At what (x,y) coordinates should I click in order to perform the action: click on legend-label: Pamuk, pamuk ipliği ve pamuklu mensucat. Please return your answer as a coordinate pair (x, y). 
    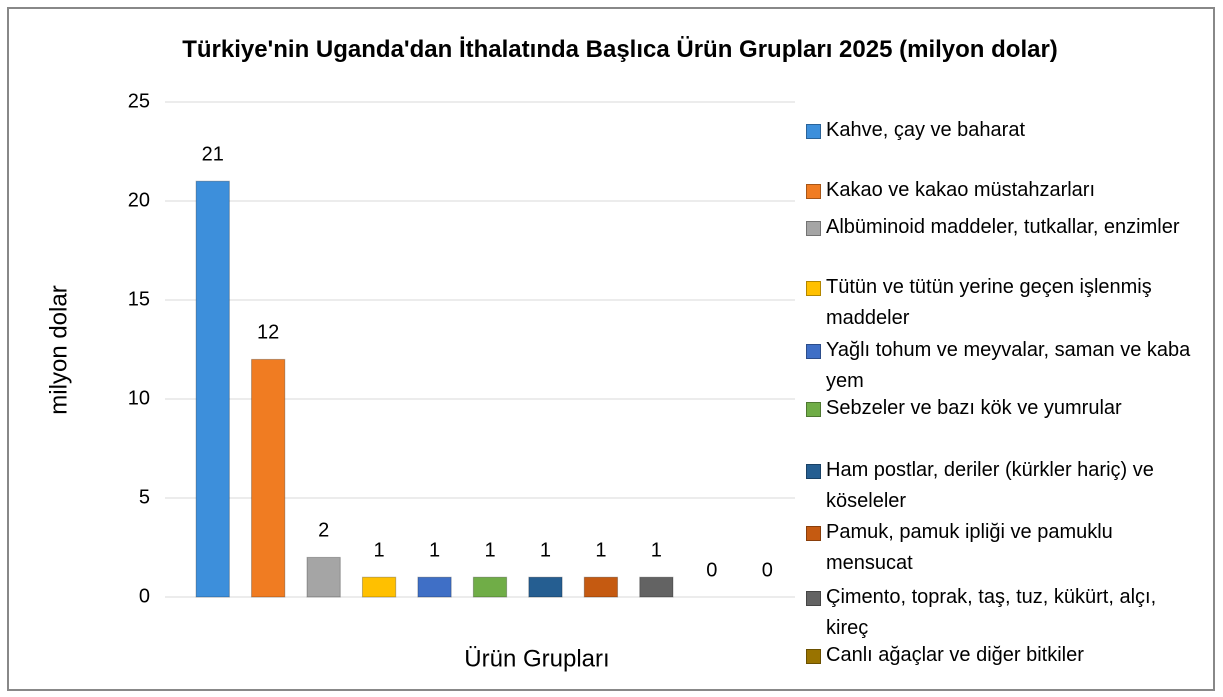
    Looking at the image, I should click on (969, 547).